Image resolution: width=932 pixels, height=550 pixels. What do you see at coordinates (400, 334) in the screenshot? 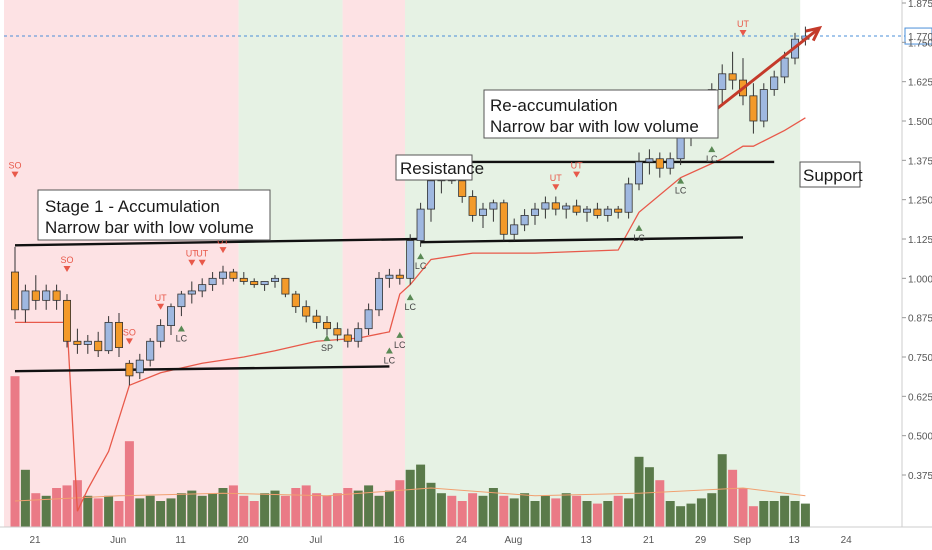
I see `signal-up-marker` at bounding box center [400, 334].